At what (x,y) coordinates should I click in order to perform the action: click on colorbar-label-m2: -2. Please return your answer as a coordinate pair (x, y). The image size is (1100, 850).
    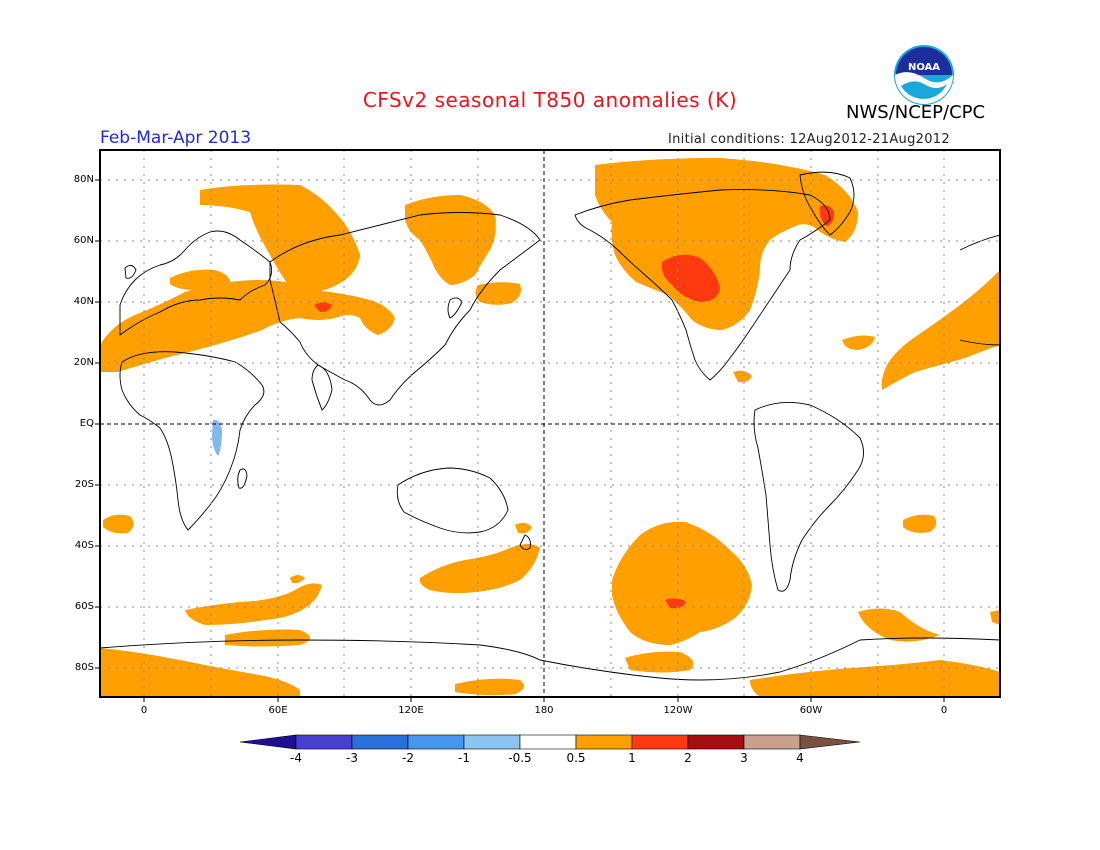
    Looking at the image, I should click on (408, 758).